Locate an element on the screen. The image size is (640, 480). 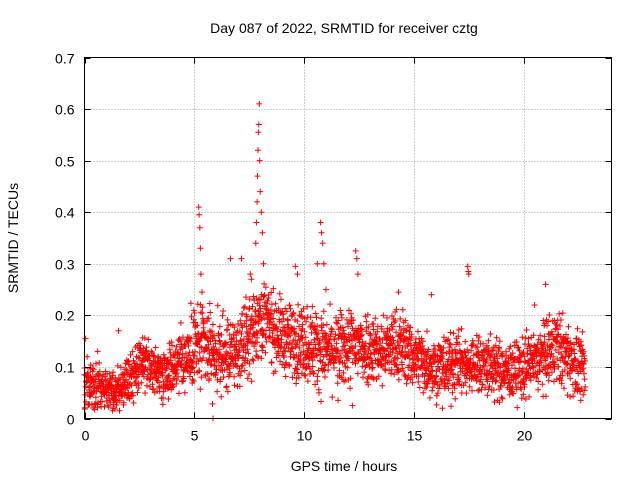
y-tick-label: 0.3 is located at coordinates (65, 265).